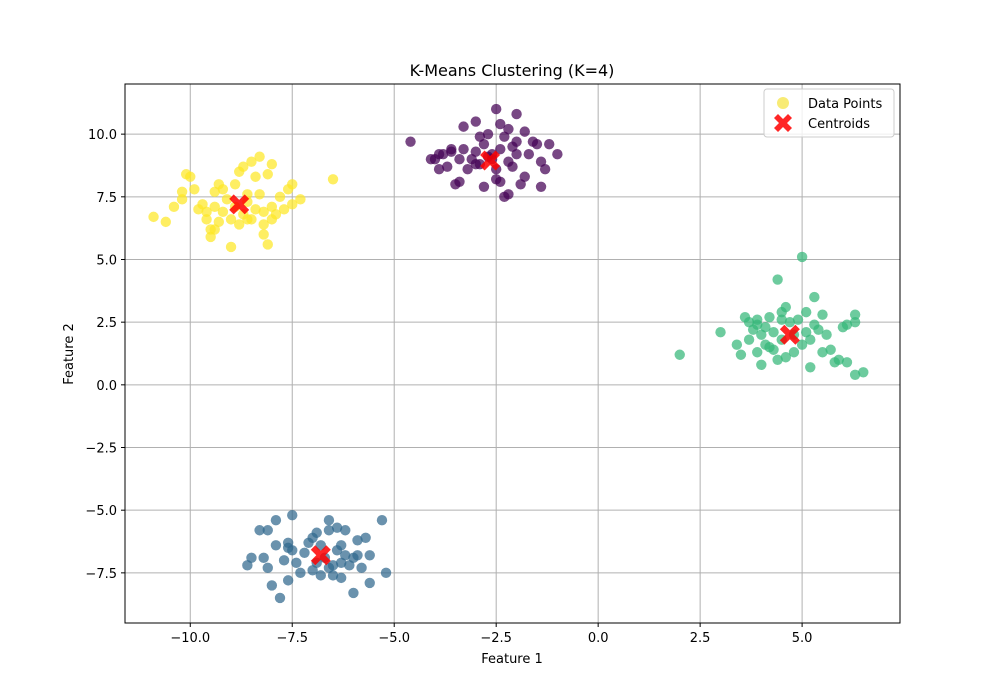 This screenshot has width=1000, height=700. I want to click on x-axis-label: Feature 1, so click(512, 659).